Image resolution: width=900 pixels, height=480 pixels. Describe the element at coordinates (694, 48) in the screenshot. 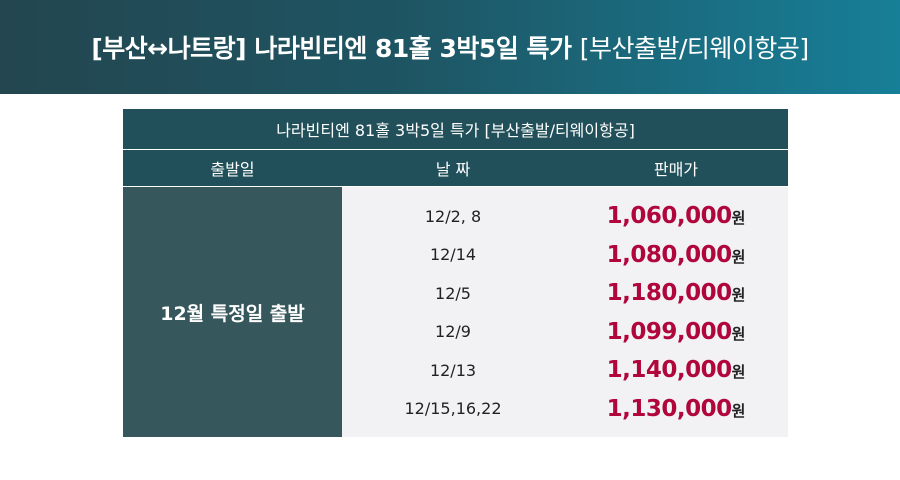

I see `banner-title-sub: [부산출발/티웨이항공]` at that location.